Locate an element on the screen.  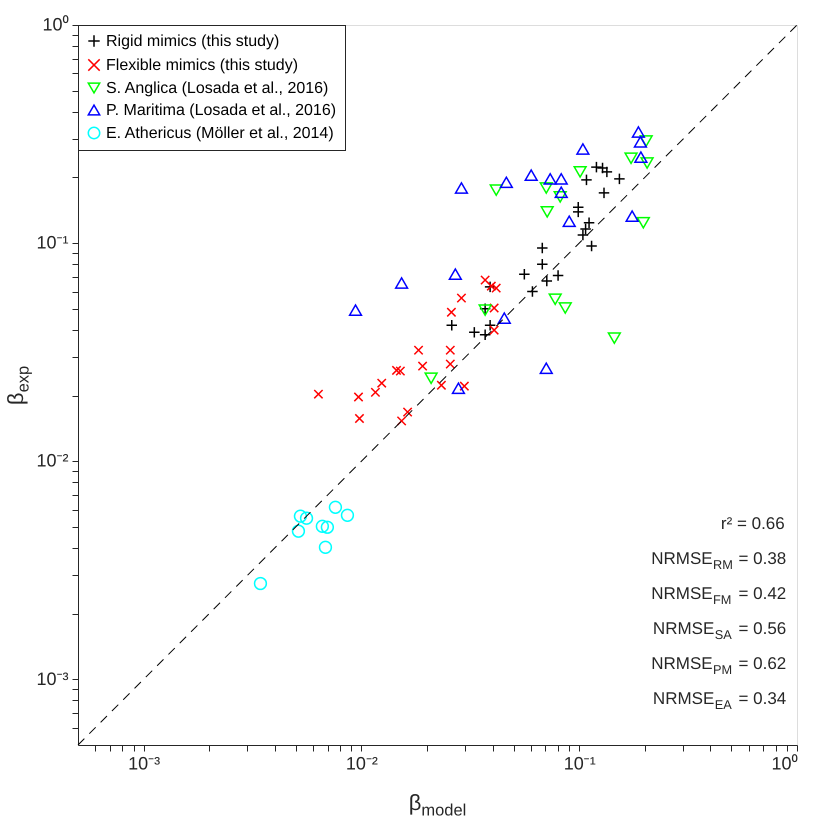
y-tick-label: 10⁻¹ is located at coordinates (52, 242).